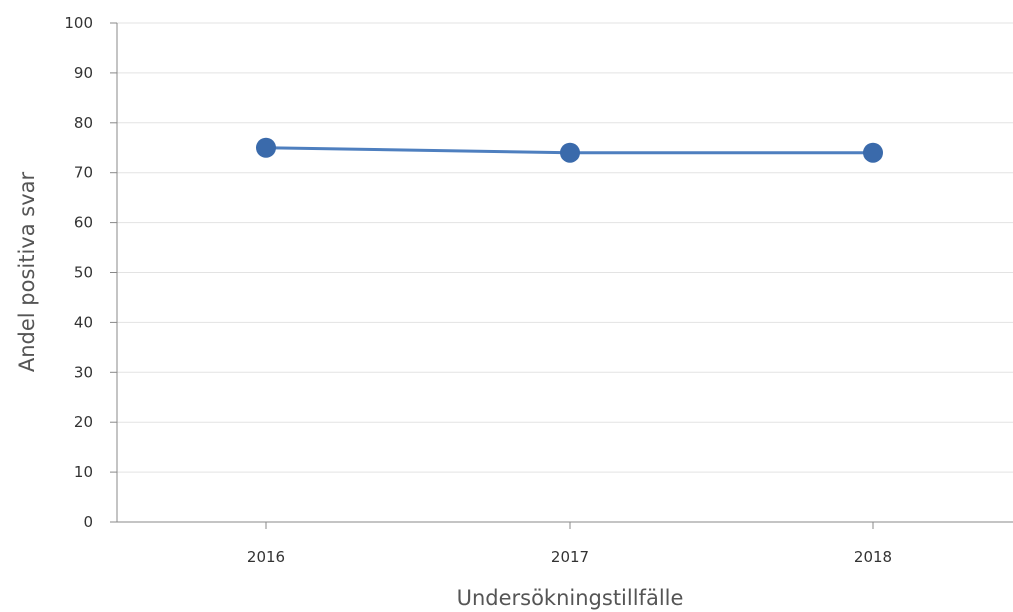  I want to click on y-tick-label: 0, so click(88, 522).